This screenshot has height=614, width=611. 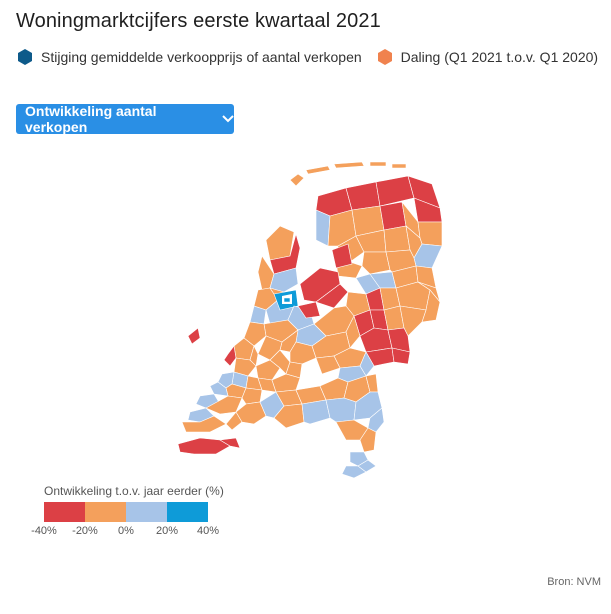 I want to click on wadden-islands, so click(x=348, y=174).